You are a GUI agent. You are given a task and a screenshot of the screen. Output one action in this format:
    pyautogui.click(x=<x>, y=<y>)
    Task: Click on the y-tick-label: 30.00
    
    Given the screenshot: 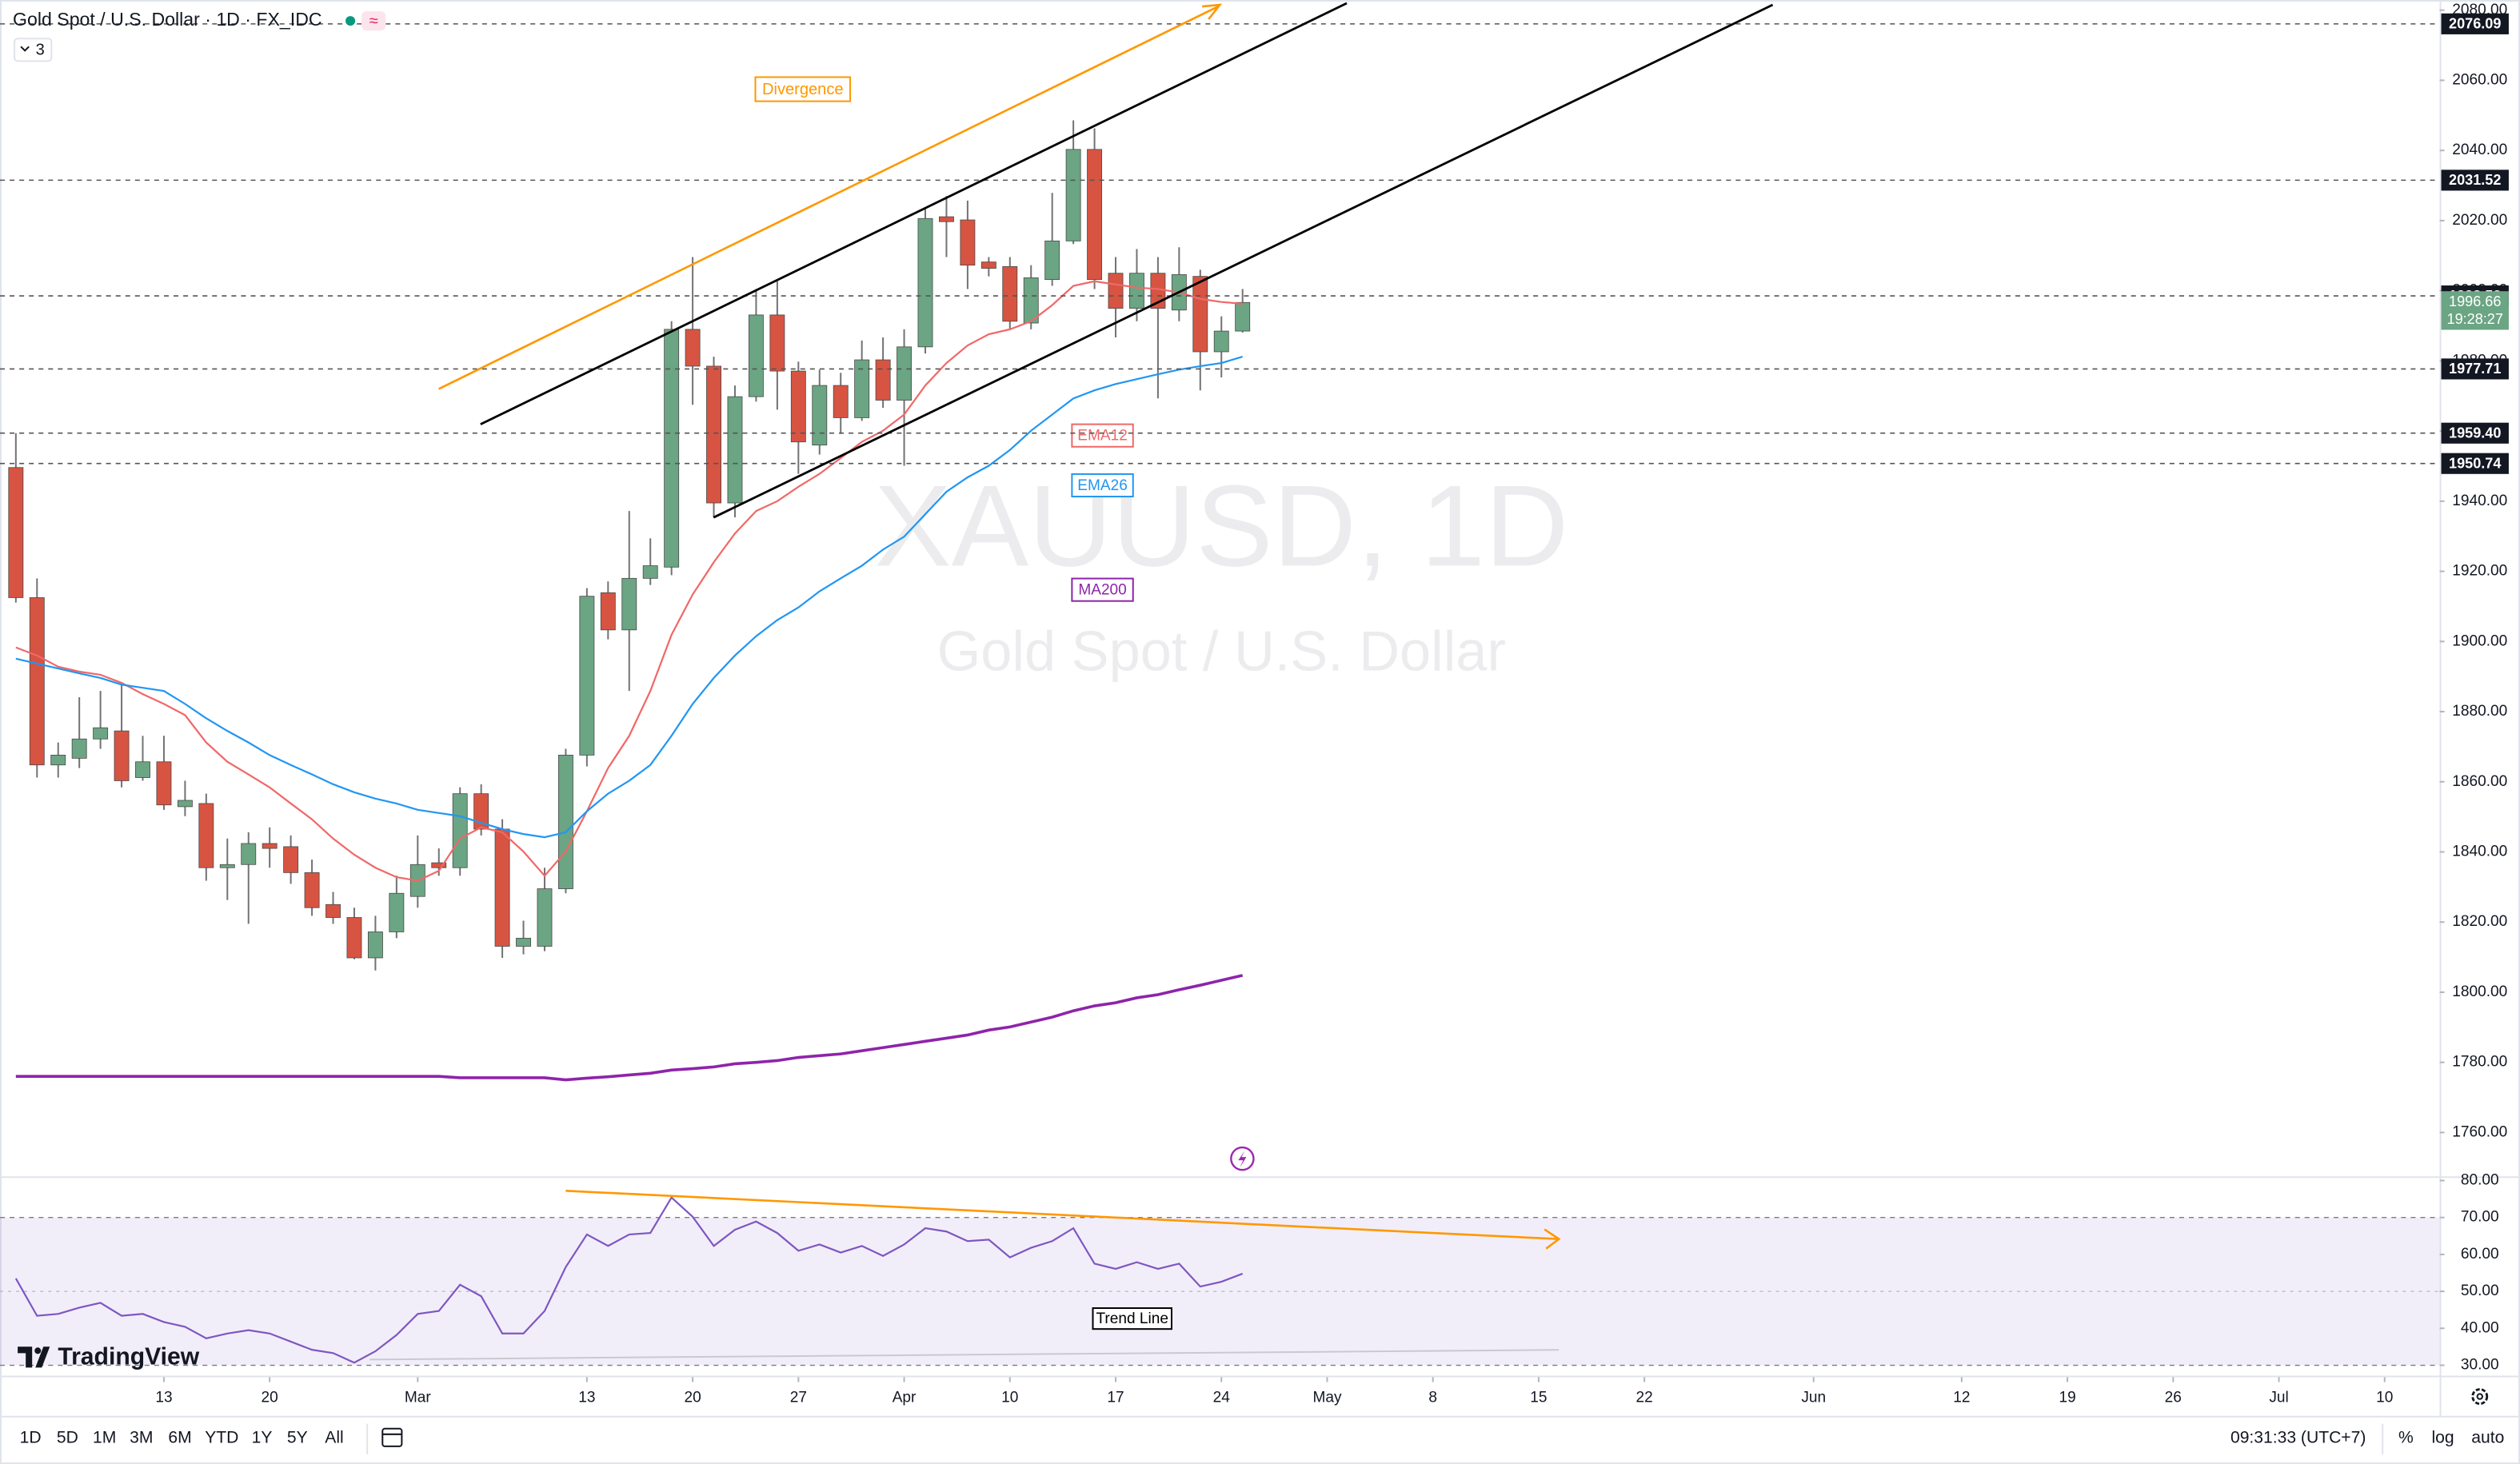 What is the action you would take?
    pyautogui.click(x=2480, y=1365)
    